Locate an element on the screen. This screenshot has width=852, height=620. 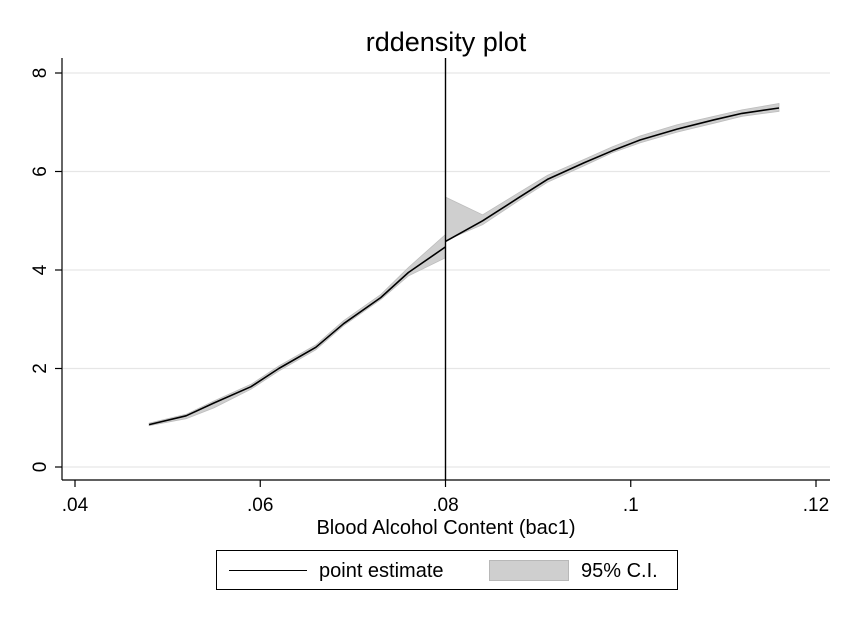
legend-label-ci: 95% C.I. is located at coordinates (619, 571).